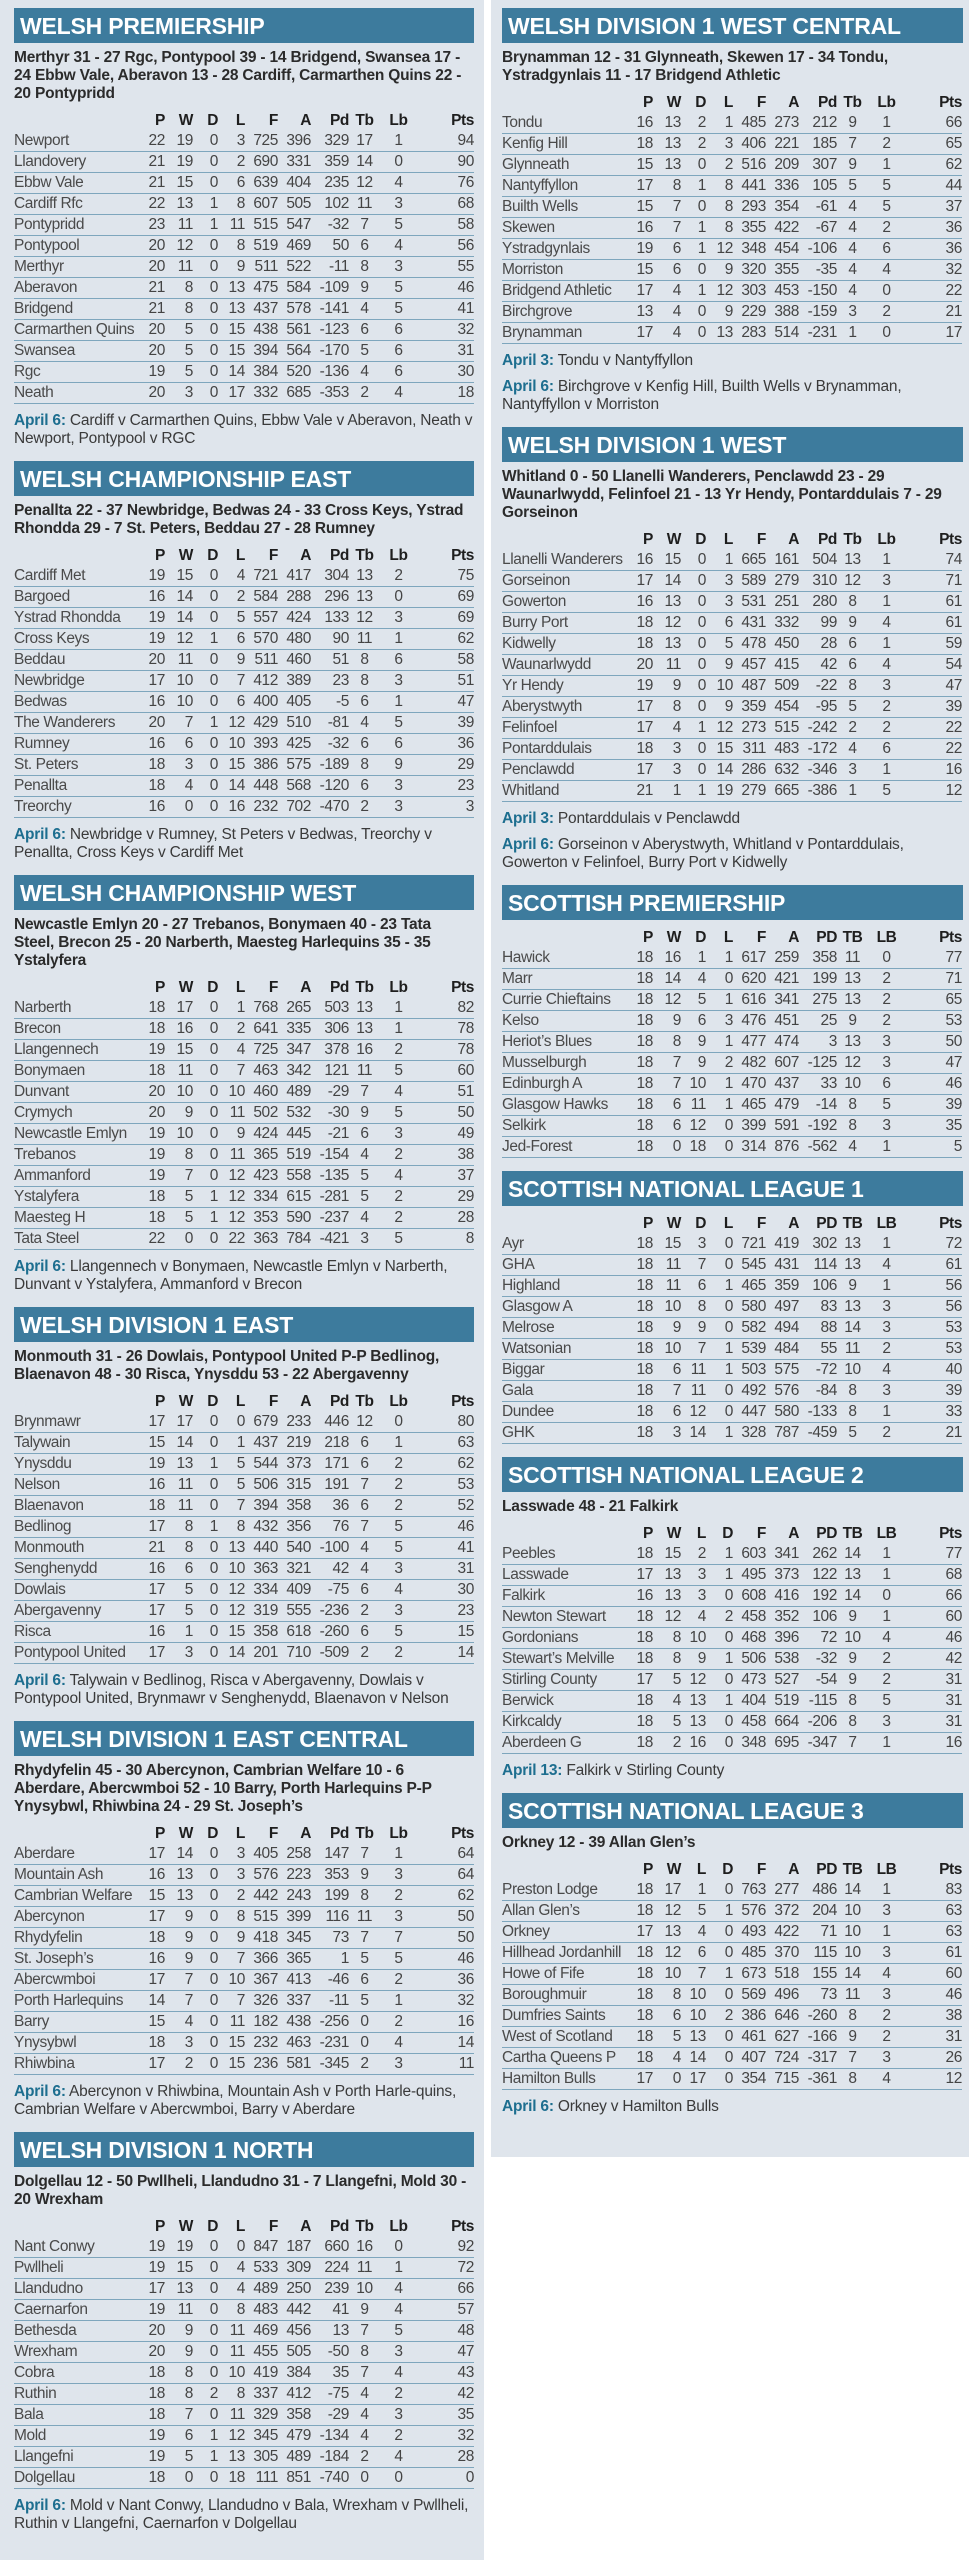  Describe the element at coordinates (364, 1238) in the screenshot. I see `stat-tb: 3` at that location.